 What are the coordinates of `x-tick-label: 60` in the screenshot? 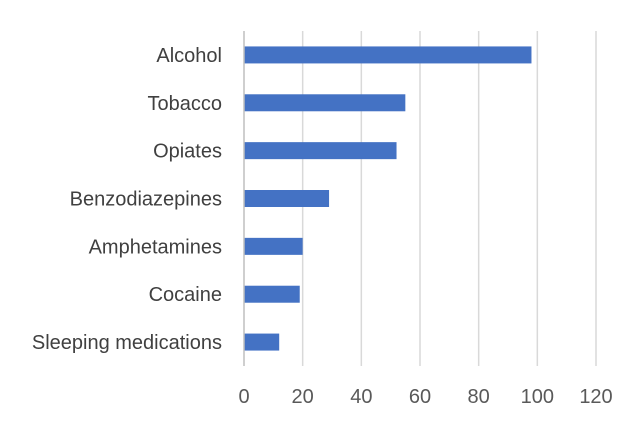 It's located at (420, 397).